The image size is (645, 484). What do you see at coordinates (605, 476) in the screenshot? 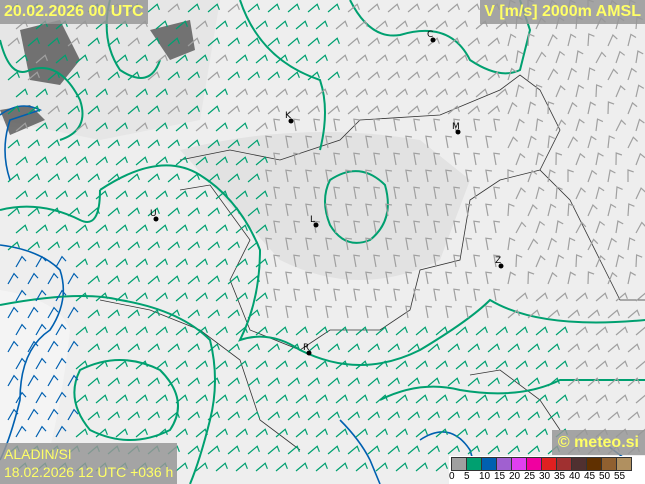
I see `legend-tick: 50` at bounding box center [605, 476].